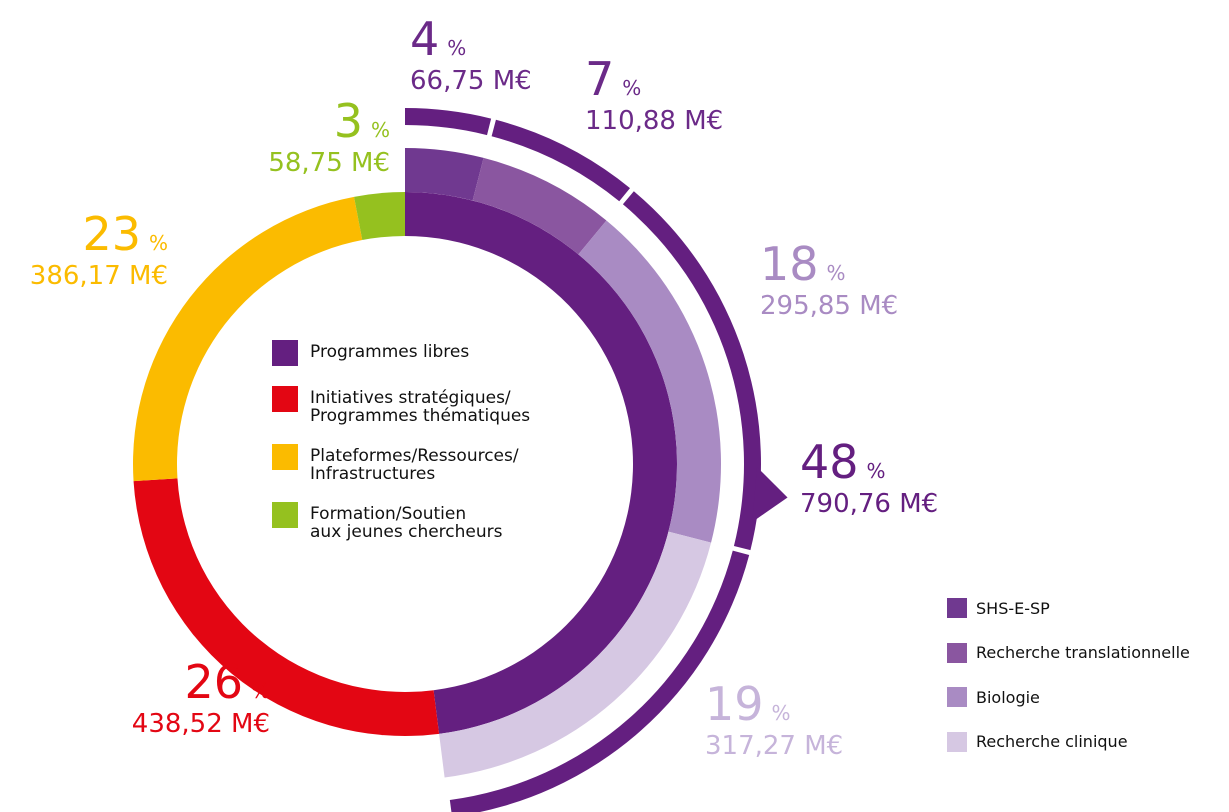 The width and height of the screenshot is (1229, 812). Describe the element at coordinates (774, 746) in the screenshot. I see `amount-label: 317,27 M€` at that location.